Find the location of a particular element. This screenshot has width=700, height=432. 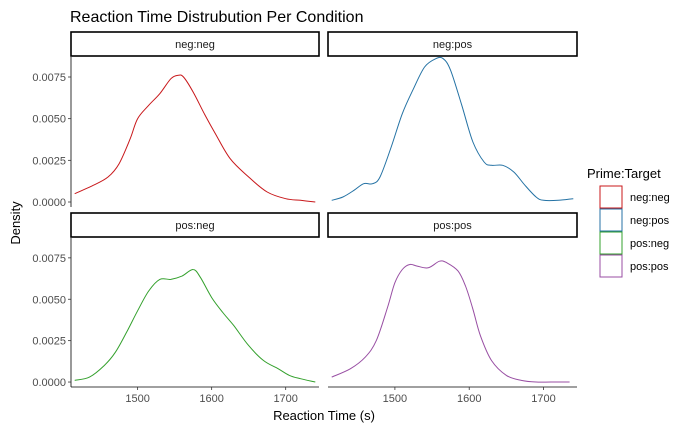

strip-neg-neg is located at coordinates (195, 44).